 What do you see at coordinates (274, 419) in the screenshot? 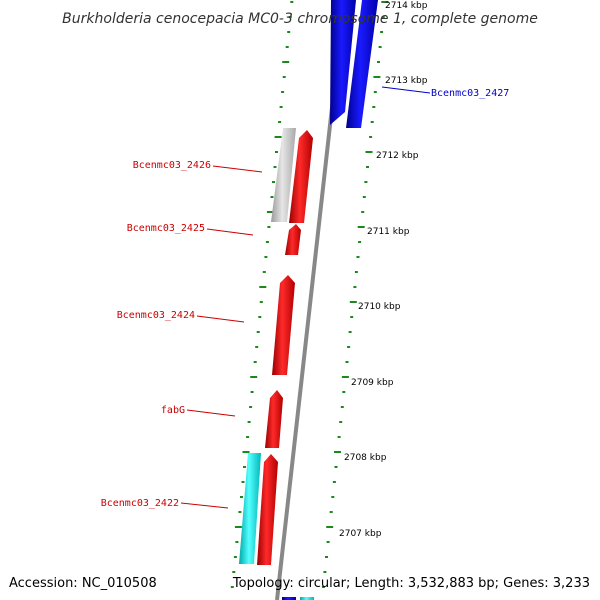
I see `gene-arrow-fabg` at bounding box center [274, 419].